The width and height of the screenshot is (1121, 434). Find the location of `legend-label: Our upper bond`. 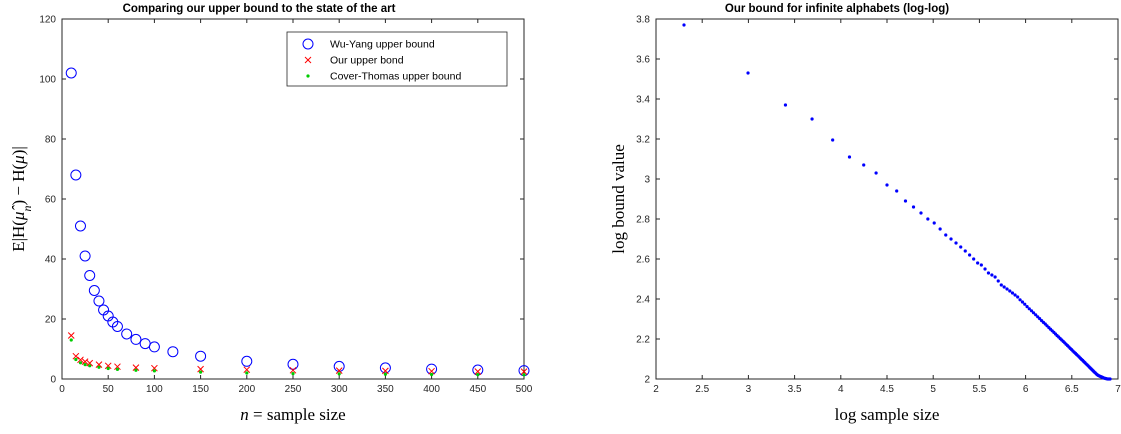

legend-label: Our upper bond is located at coordinates (367, 61).